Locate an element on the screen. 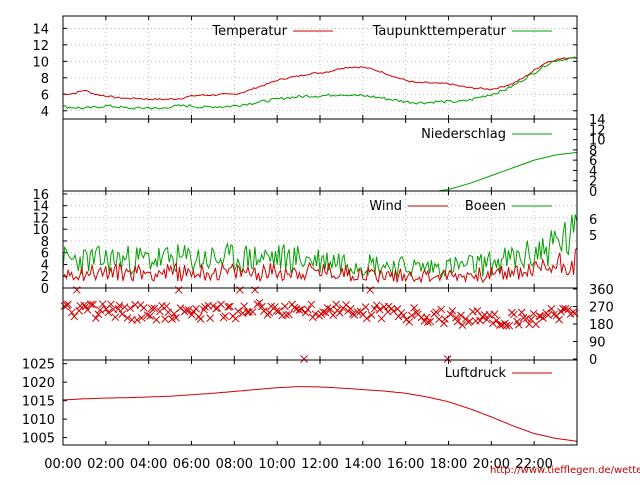 The height and width of the screenshot is (485, 640). legend-wind: Wind is located at coordinates (385, 206).